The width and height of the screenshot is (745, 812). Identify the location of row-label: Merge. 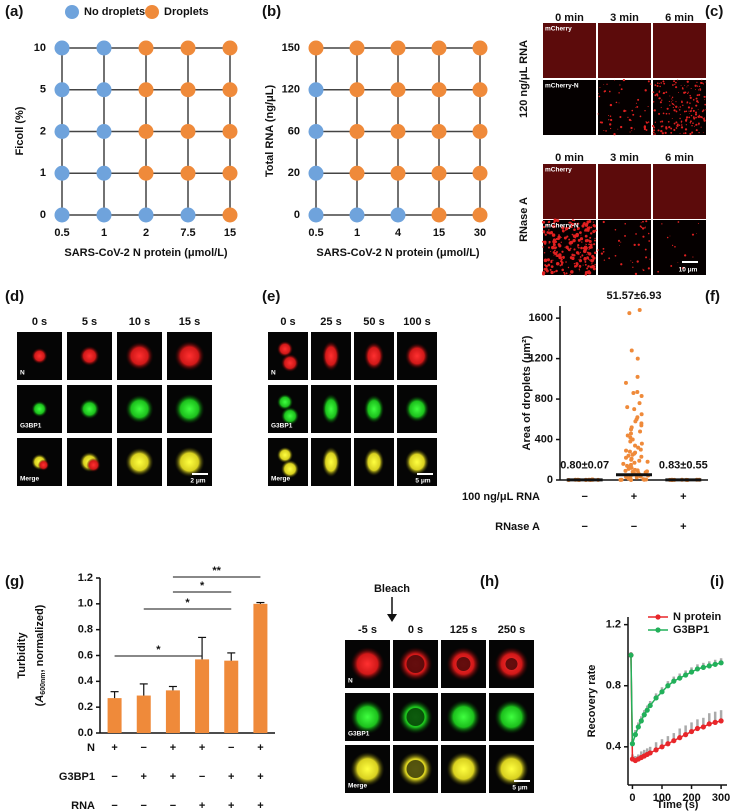
(281, 479).